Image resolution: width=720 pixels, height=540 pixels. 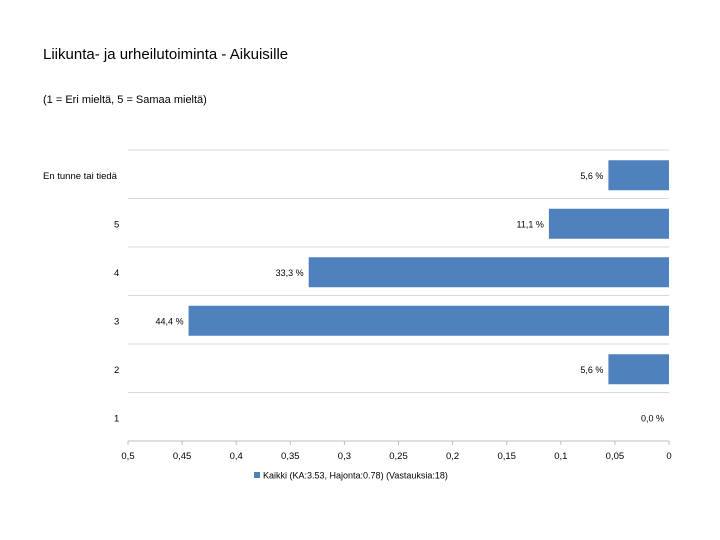 What do you see at coordinates (652, 418) in the screenshot?
I see `data-label: 0,0 %` at bounding box center [652, 418].